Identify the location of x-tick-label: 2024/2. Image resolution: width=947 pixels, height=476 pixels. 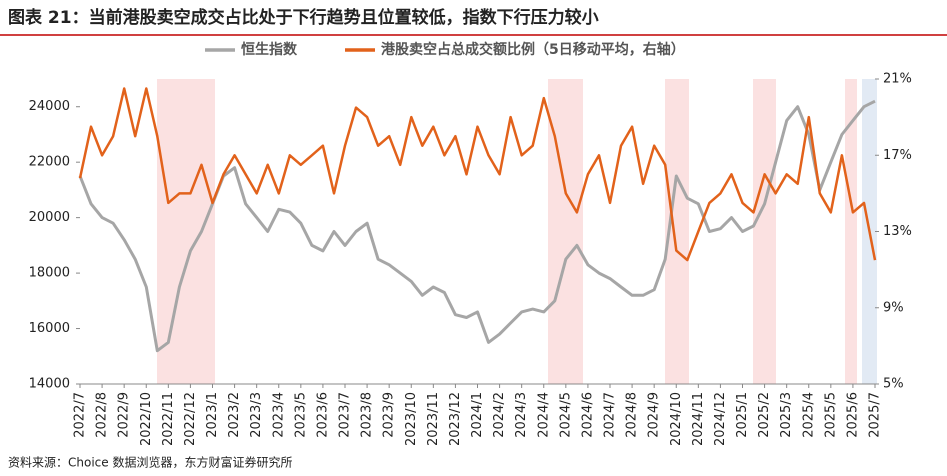
(499, 415).